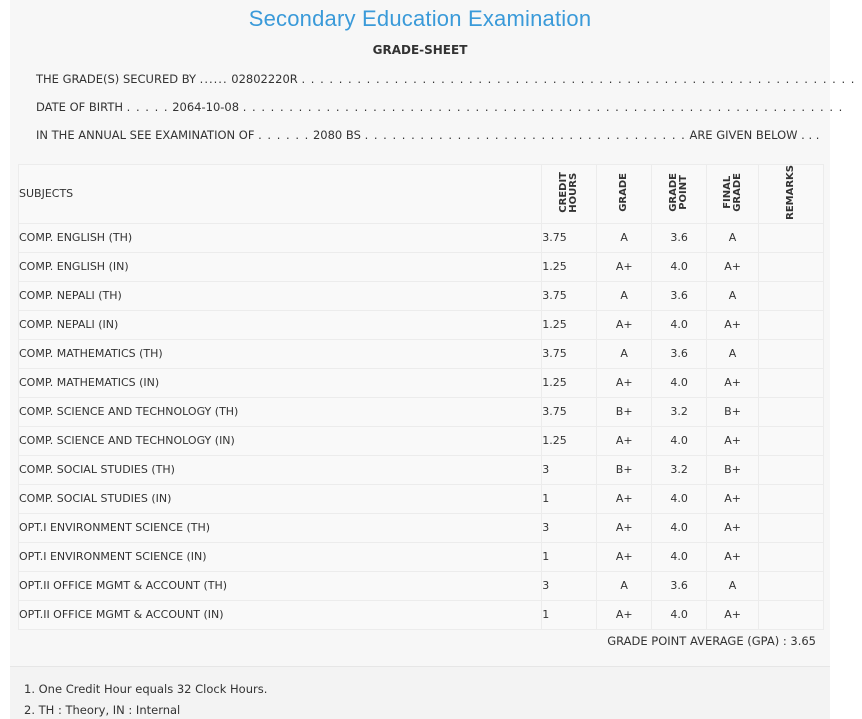  I want to click on grade-sheet-heading: GRADE-SHEET, so click(420, 50).